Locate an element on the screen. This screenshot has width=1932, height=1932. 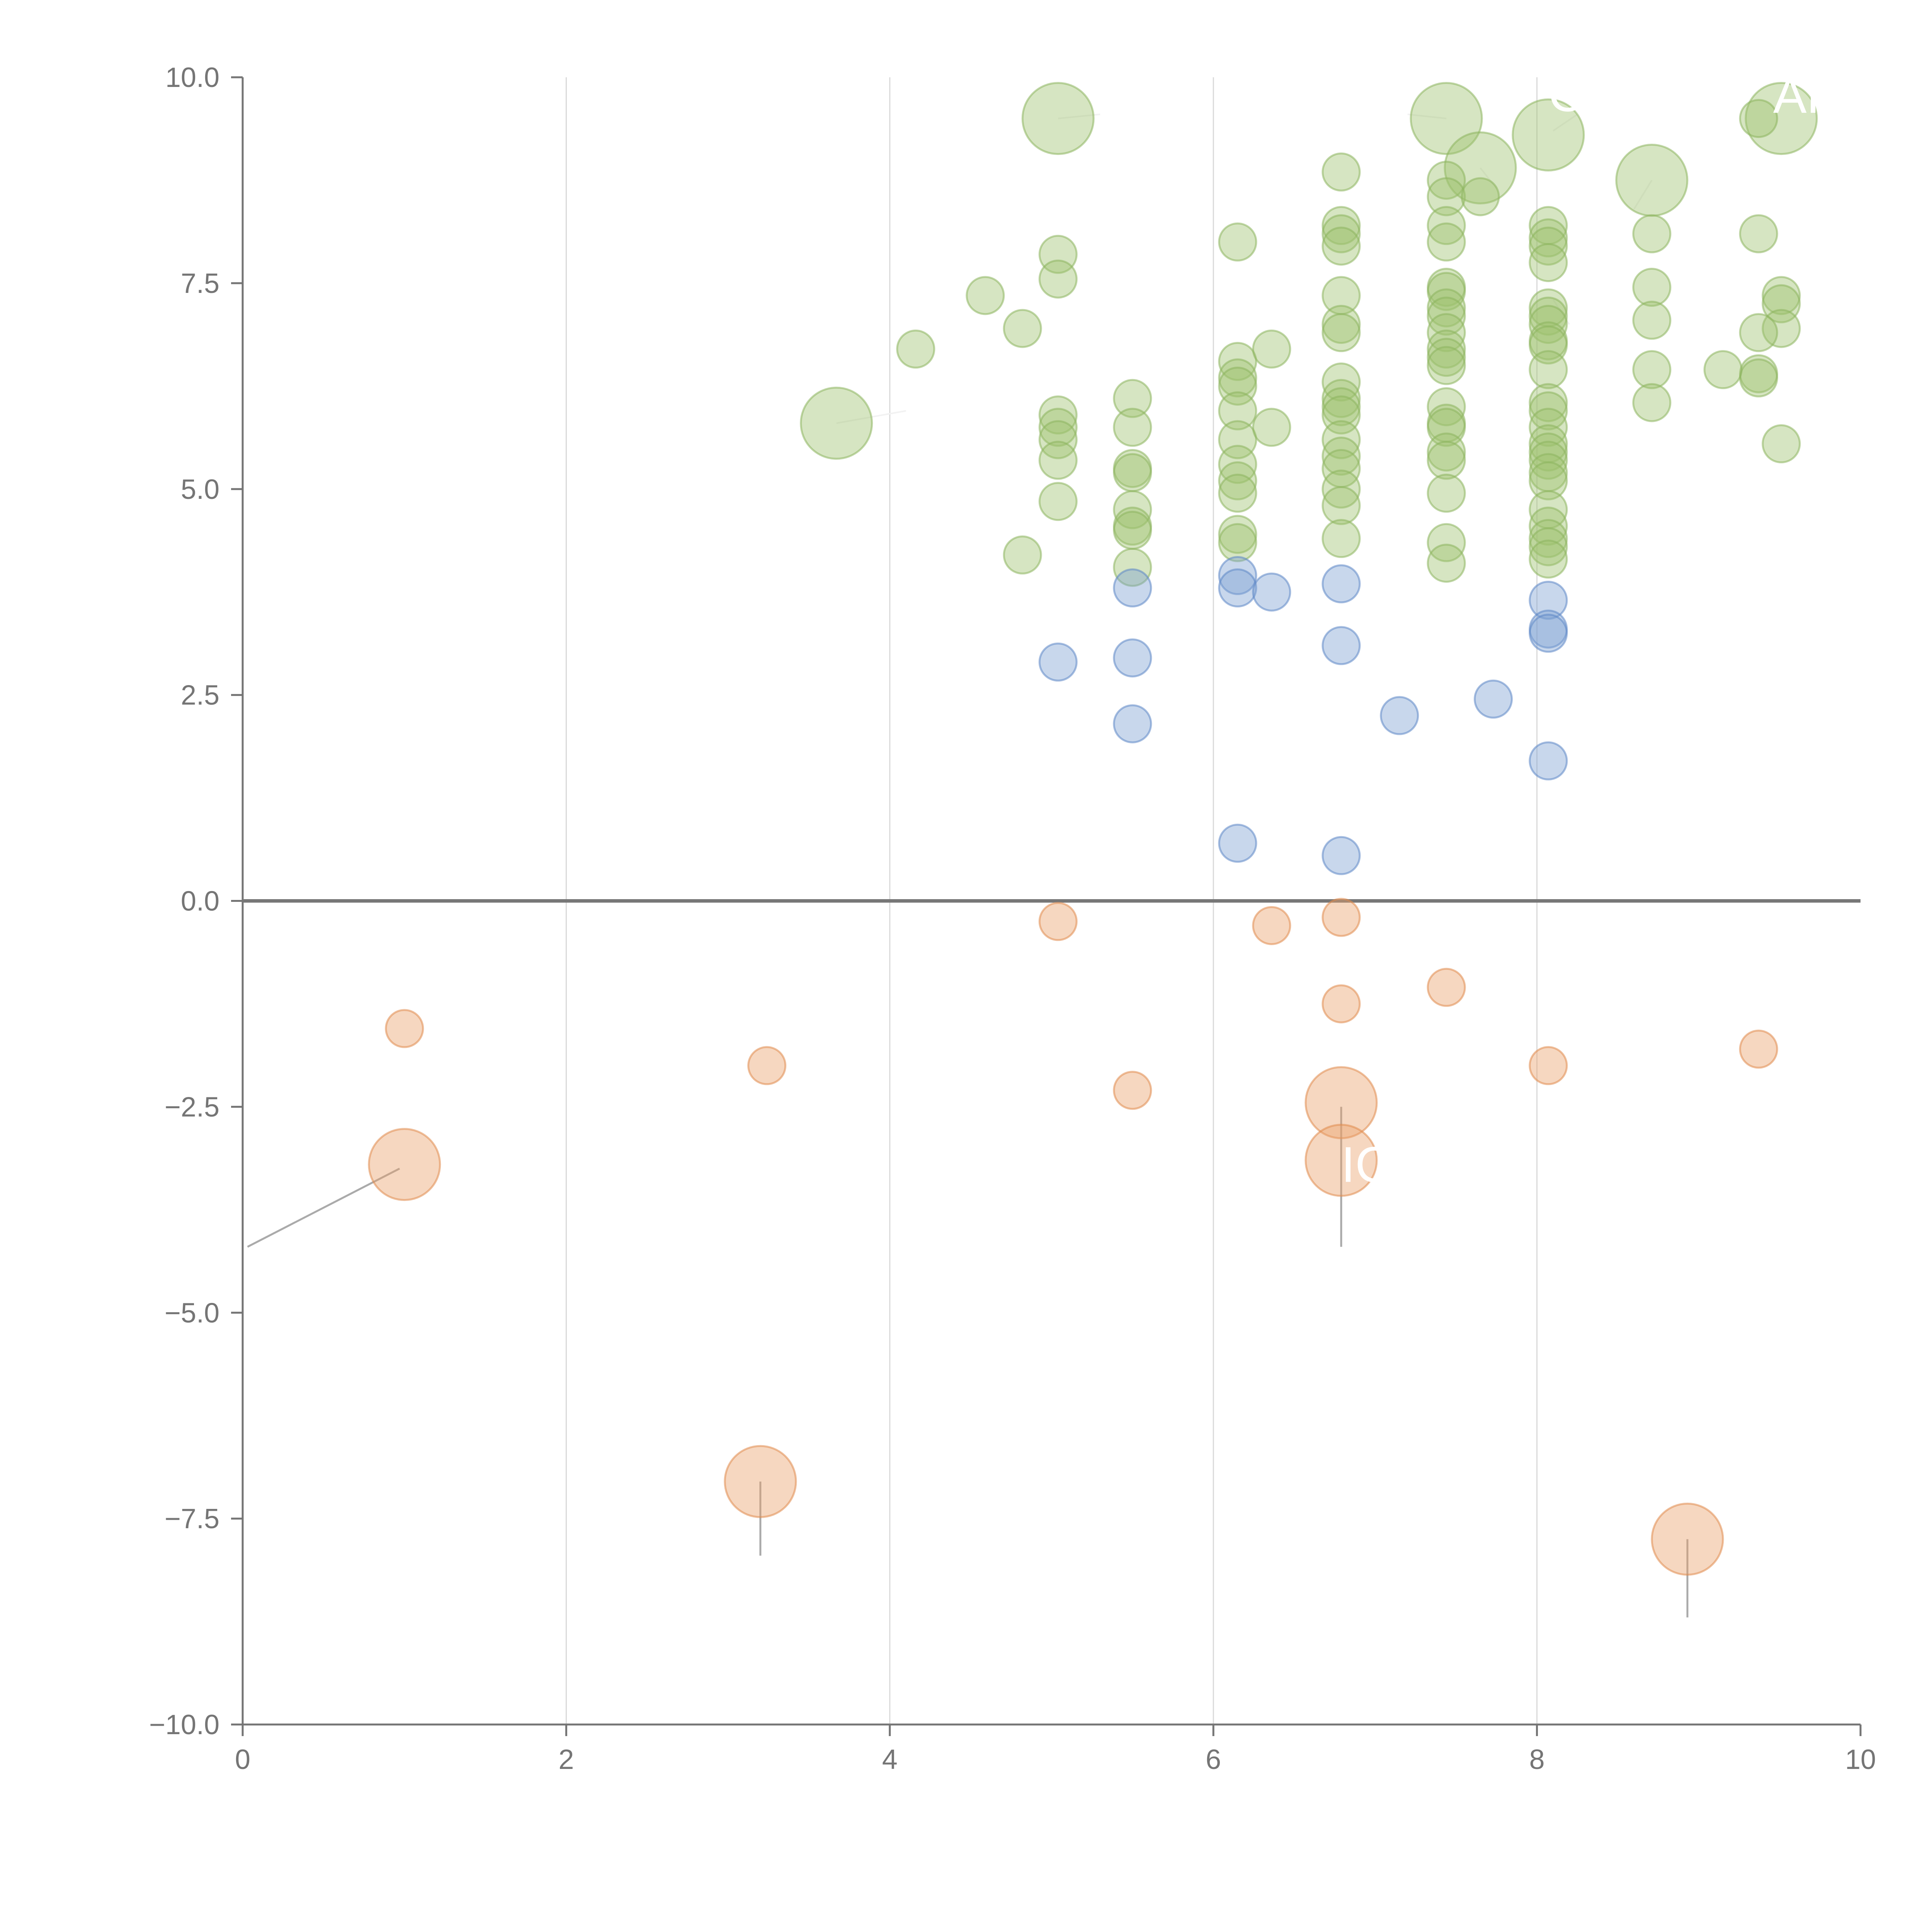
x-tick-label: 6 is located at coordinates (1213, 1759).